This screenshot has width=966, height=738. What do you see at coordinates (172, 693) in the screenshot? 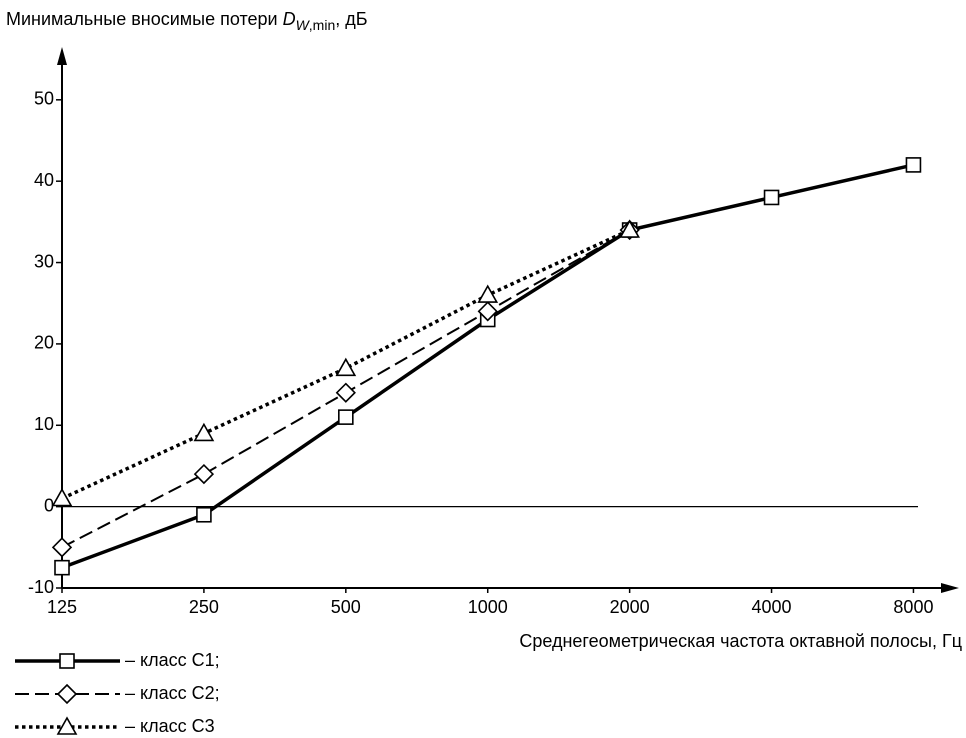
I see `legend-label: – класс С2;` at bounding box center [172, 693].